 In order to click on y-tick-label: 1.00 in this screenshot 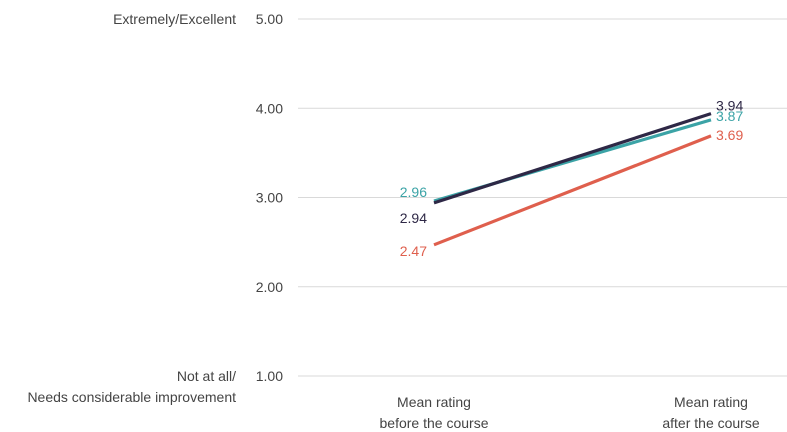, I will do `click(269, 376)`.